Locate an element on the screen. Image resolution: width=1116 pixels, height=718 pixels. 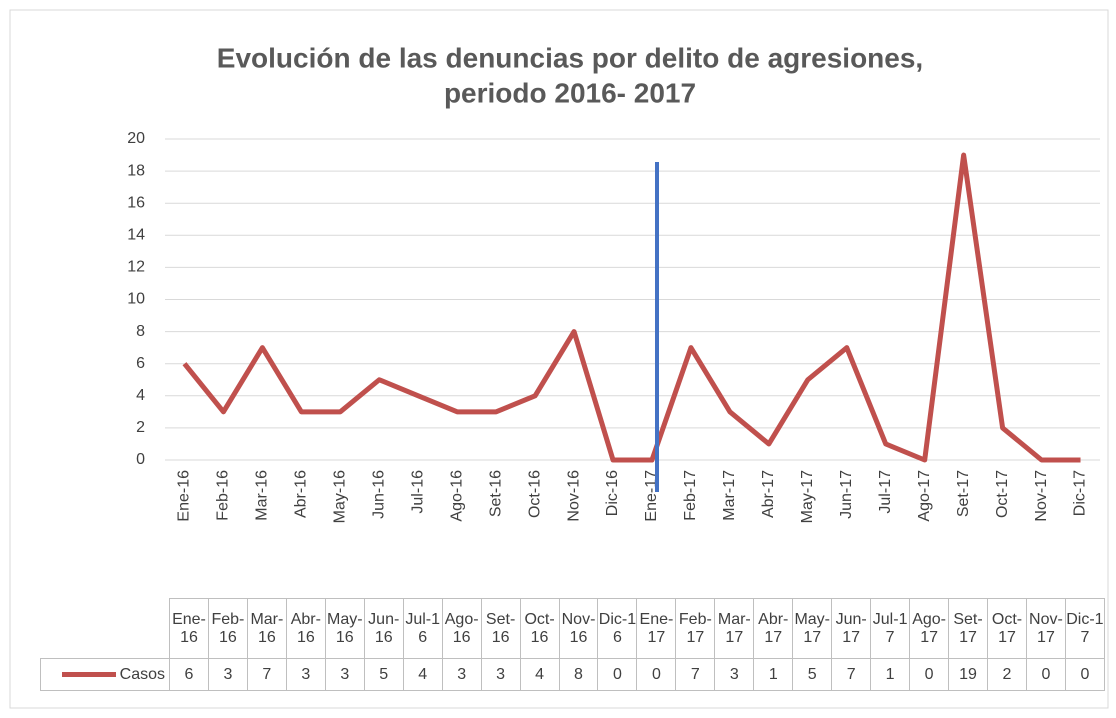
table-category: Ago-16 is located at coordinates (461, 628).